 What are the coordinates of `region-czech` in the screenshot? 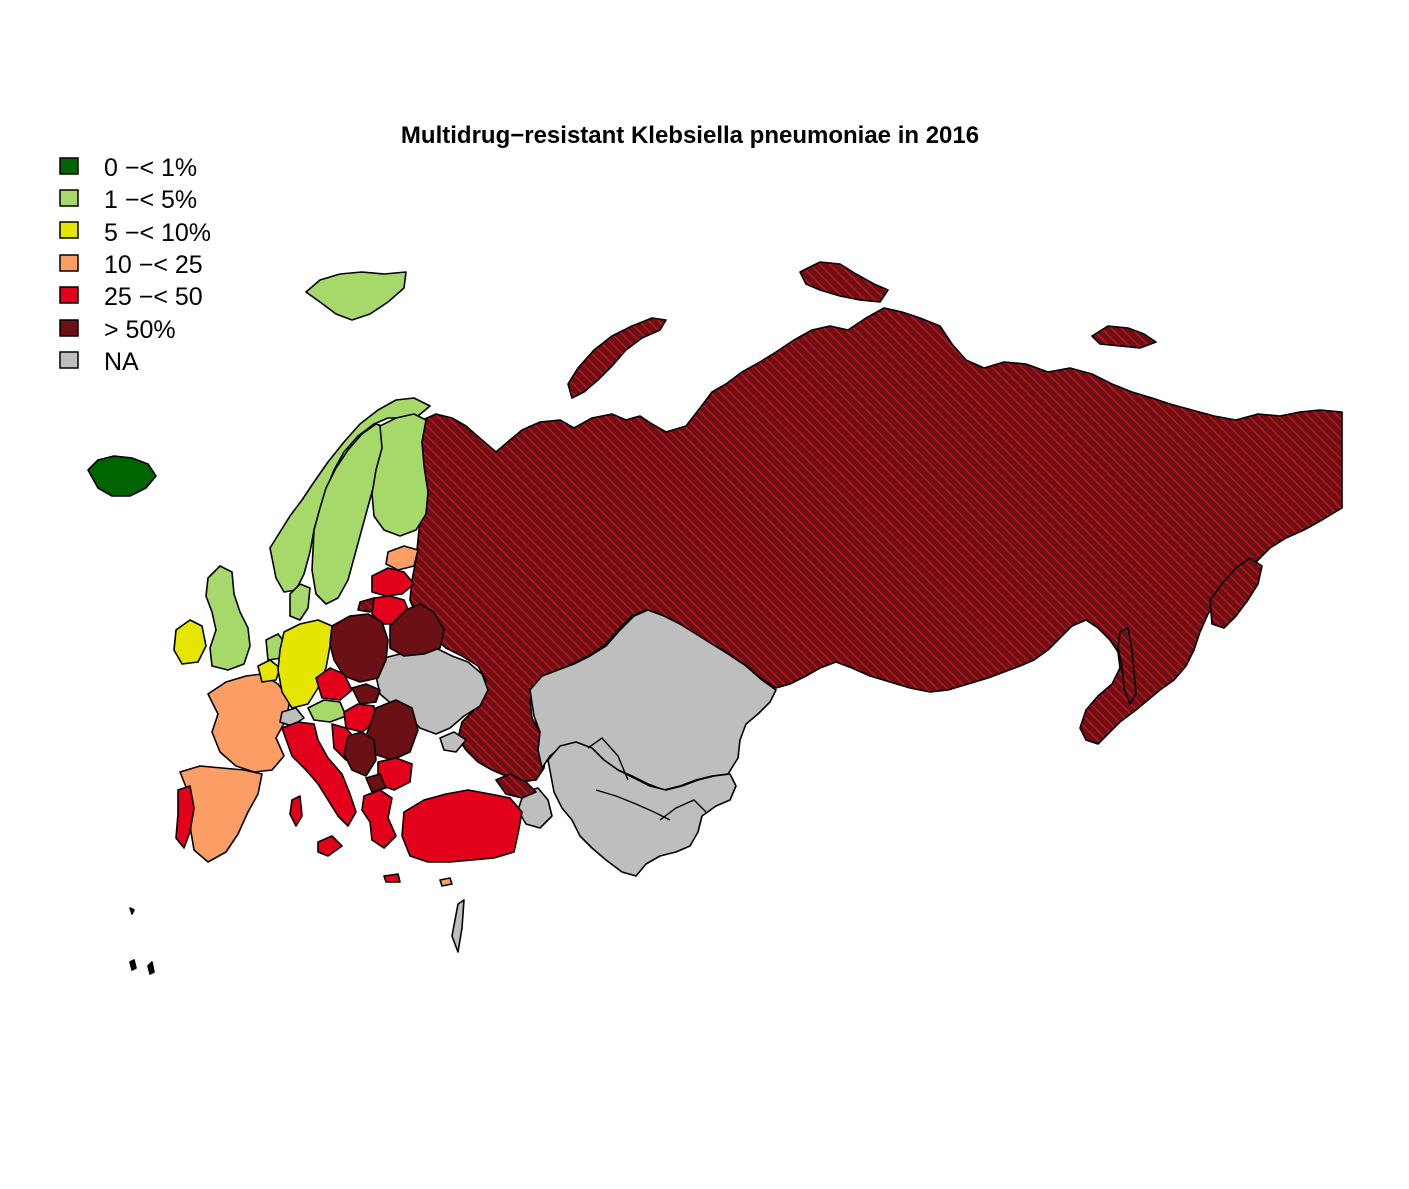 It's located at (334, 684).